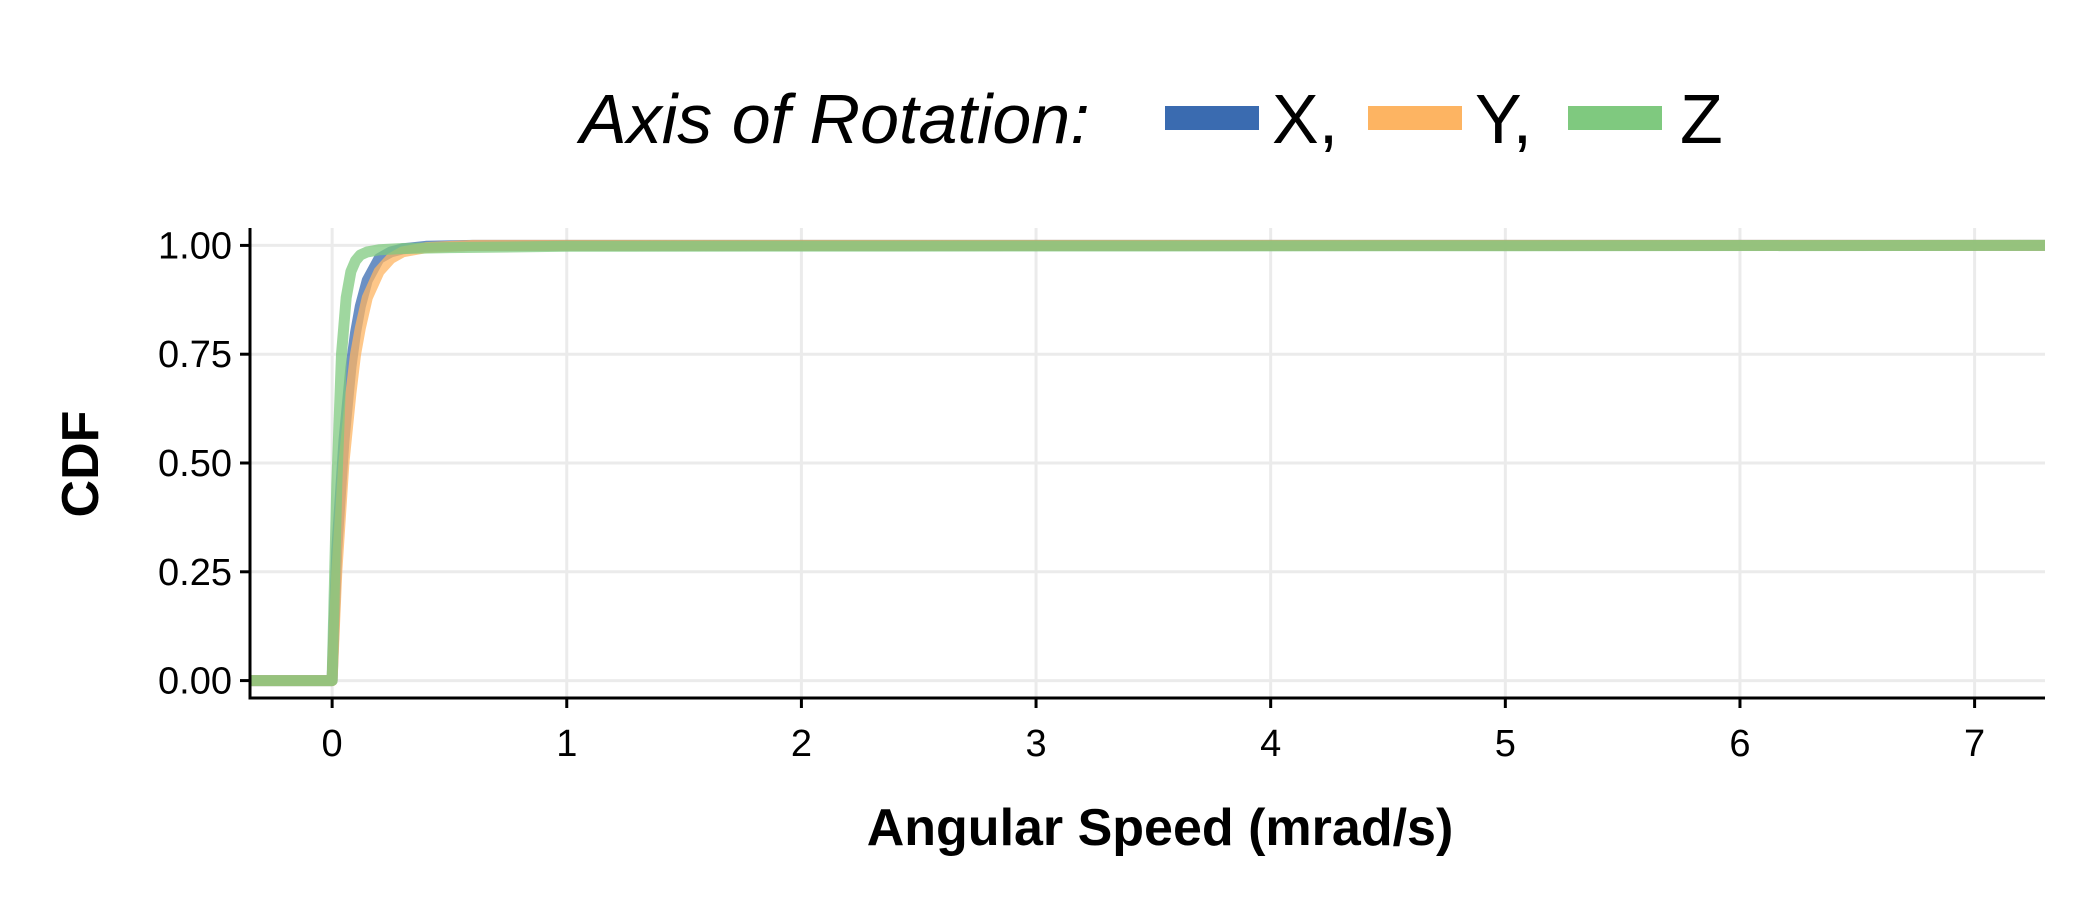 This screenshot has width=2100, height=900. I want to click on x-tick-label: 2, so click(801, 744).